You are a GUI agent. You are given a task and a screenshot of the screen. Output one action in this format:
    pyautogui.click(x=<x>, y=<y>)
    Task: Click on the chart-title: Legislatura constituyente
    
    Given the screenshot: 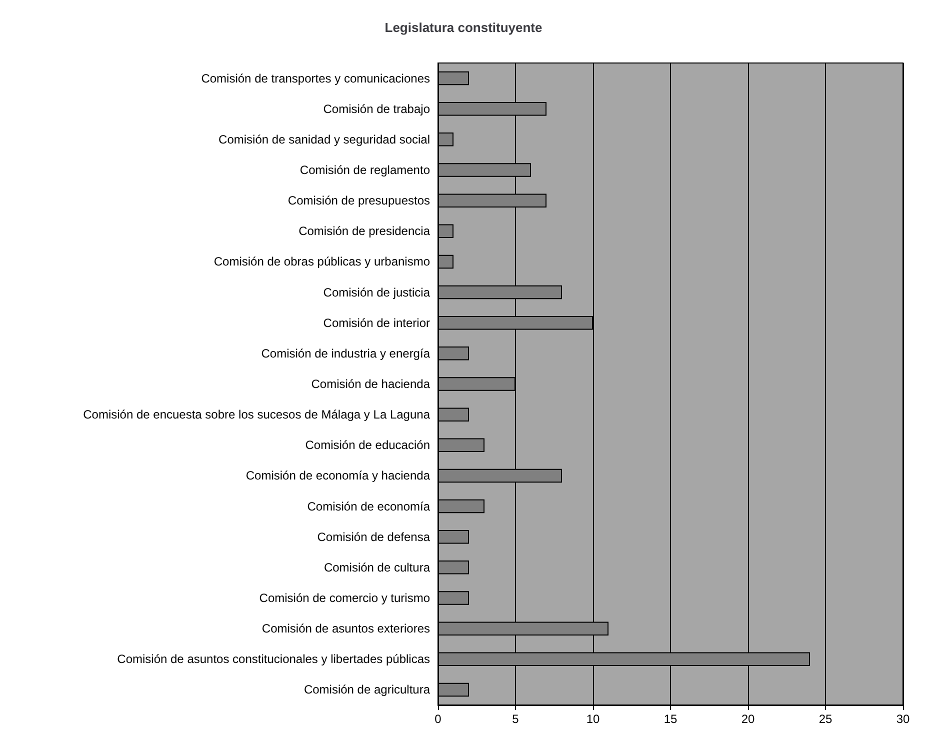 What is the action you would take?
    pyautogui.click(x=463, y=27)
    